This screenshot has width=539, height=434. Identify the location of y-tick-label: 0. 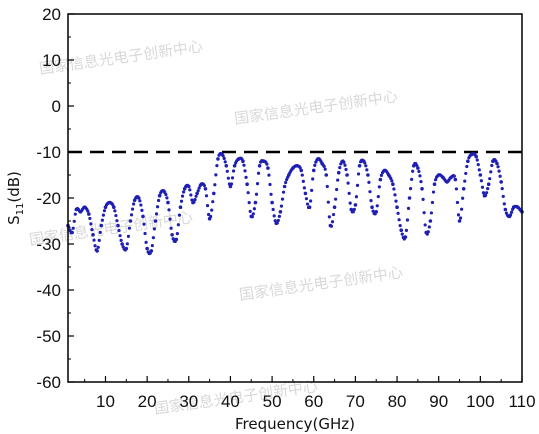
(56, 106).